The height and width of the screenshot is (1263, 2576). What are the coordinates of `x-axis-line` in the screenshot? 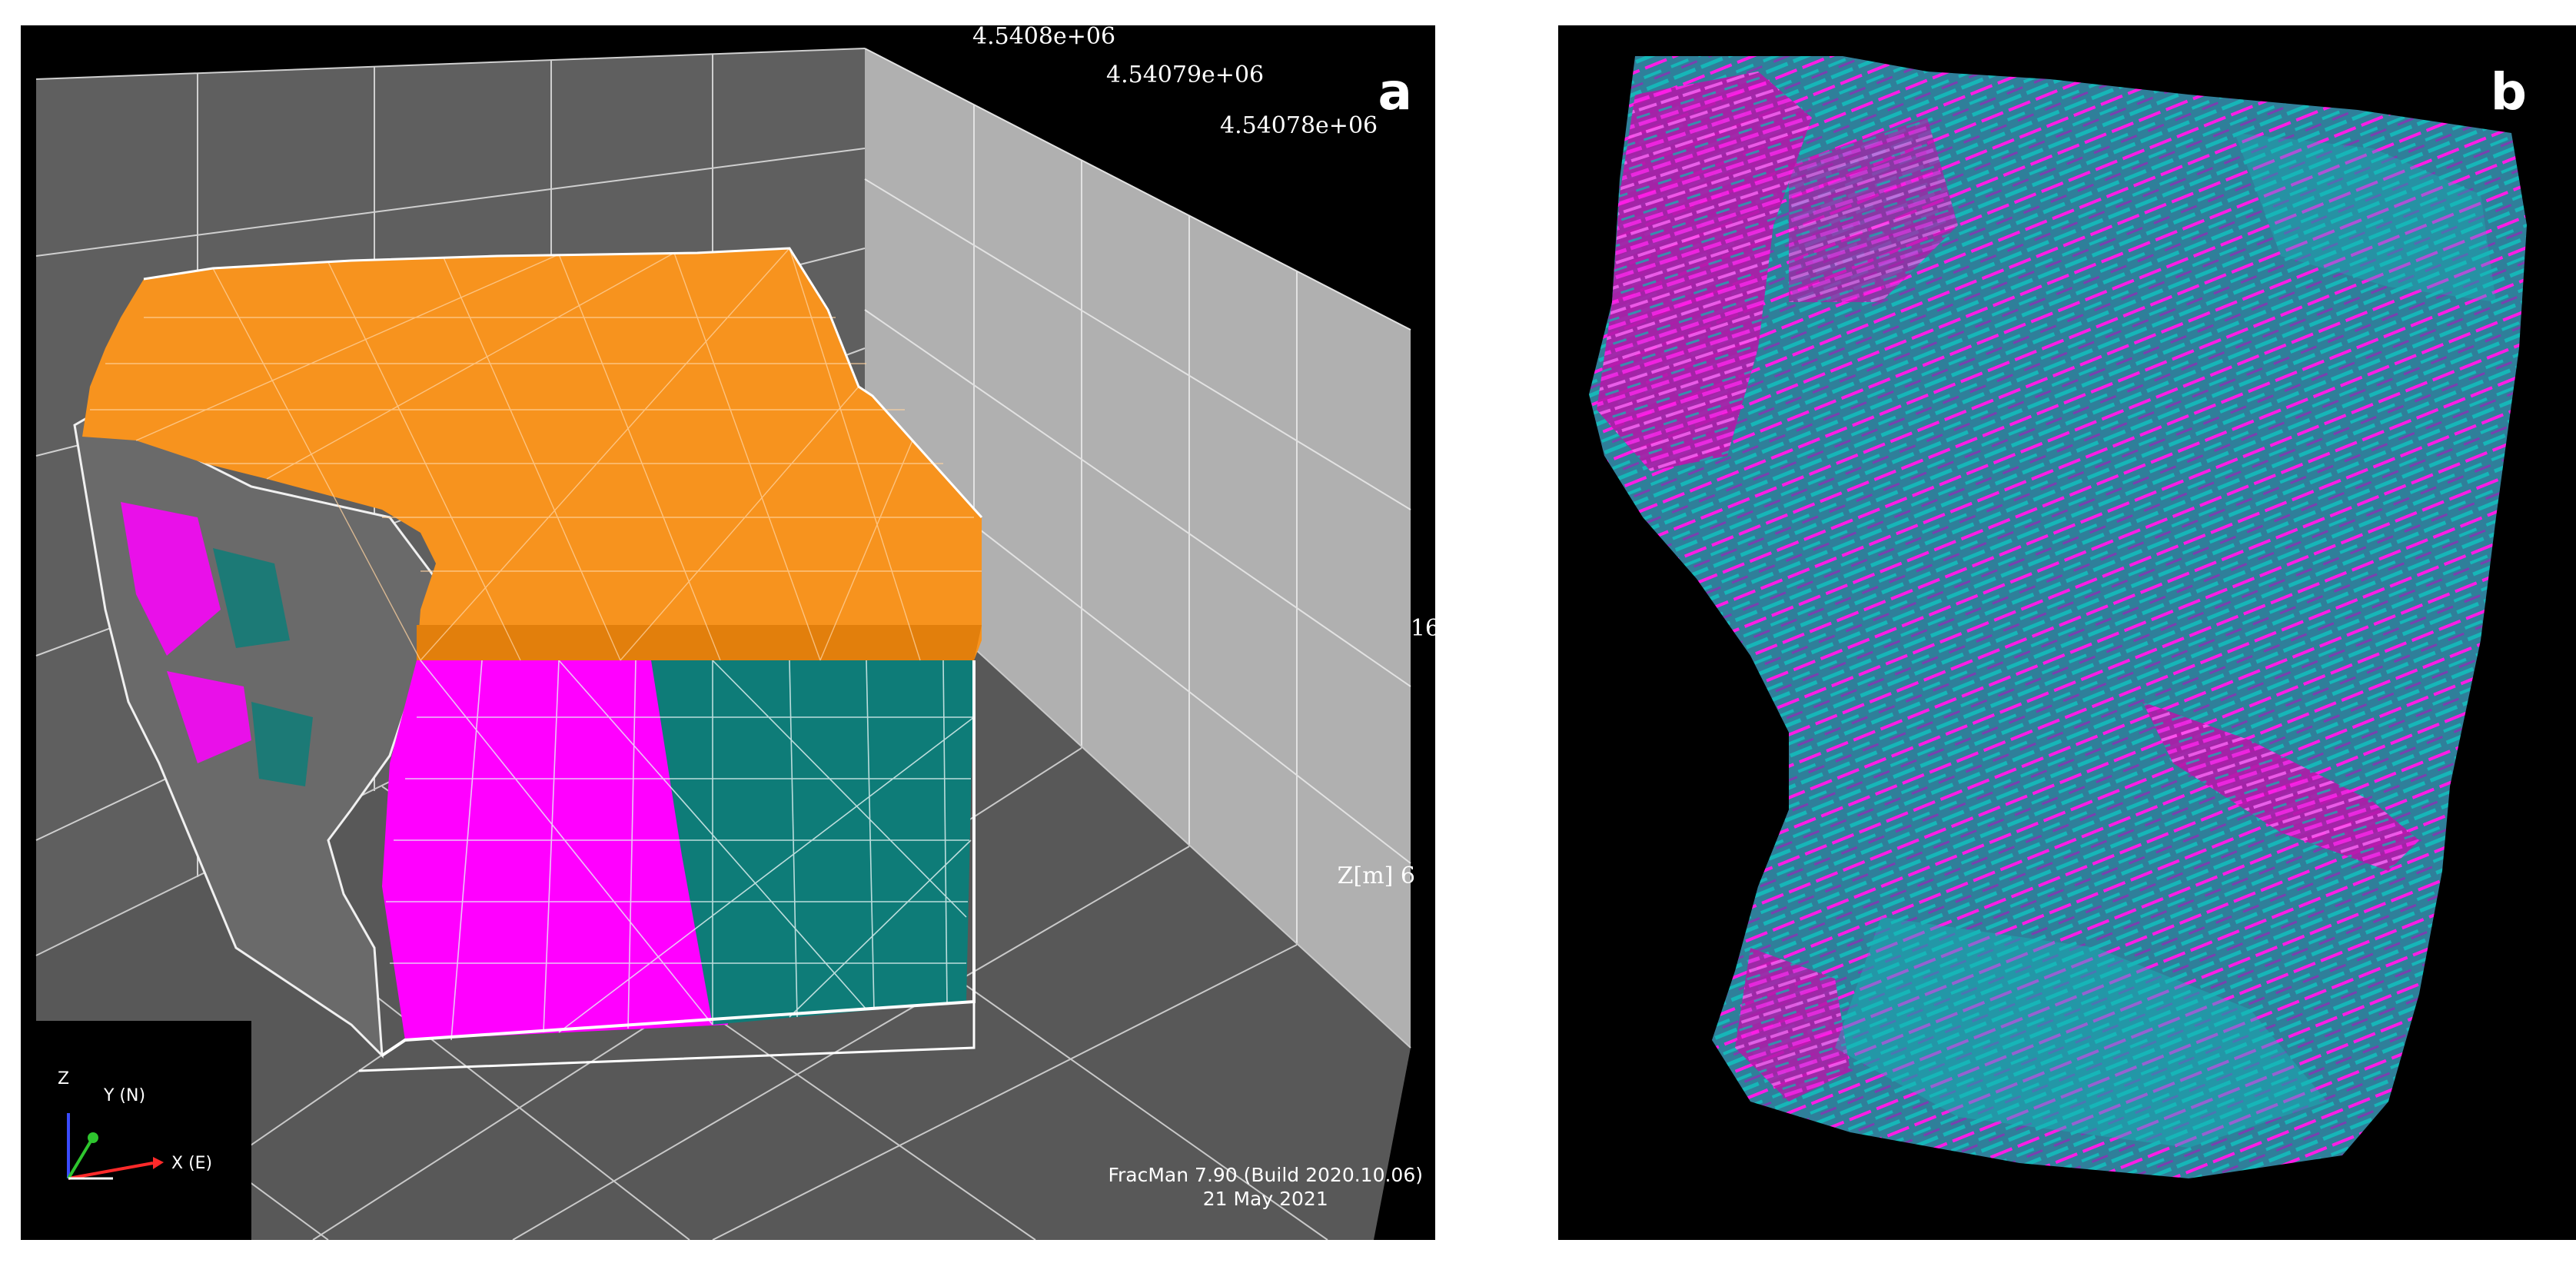 It's located at (111, 1171).